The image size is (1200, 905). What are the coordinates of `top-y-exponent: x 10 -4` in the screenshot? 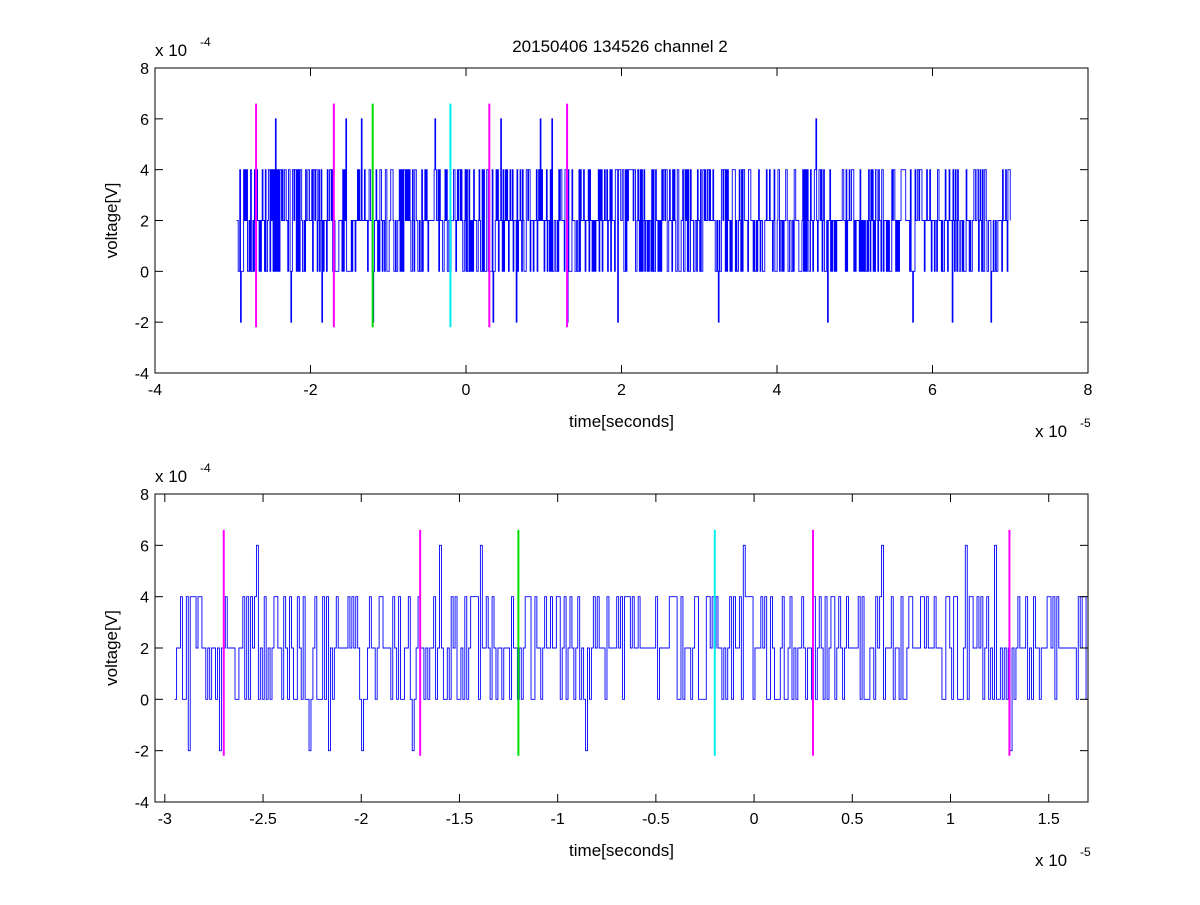 It's located at (183, 47).